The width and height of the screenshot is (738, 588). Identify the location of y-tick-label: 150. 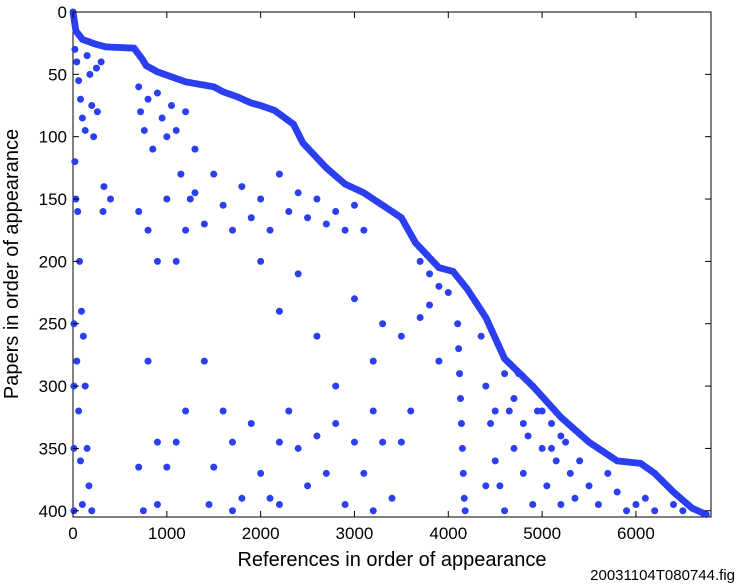
(53, 199).